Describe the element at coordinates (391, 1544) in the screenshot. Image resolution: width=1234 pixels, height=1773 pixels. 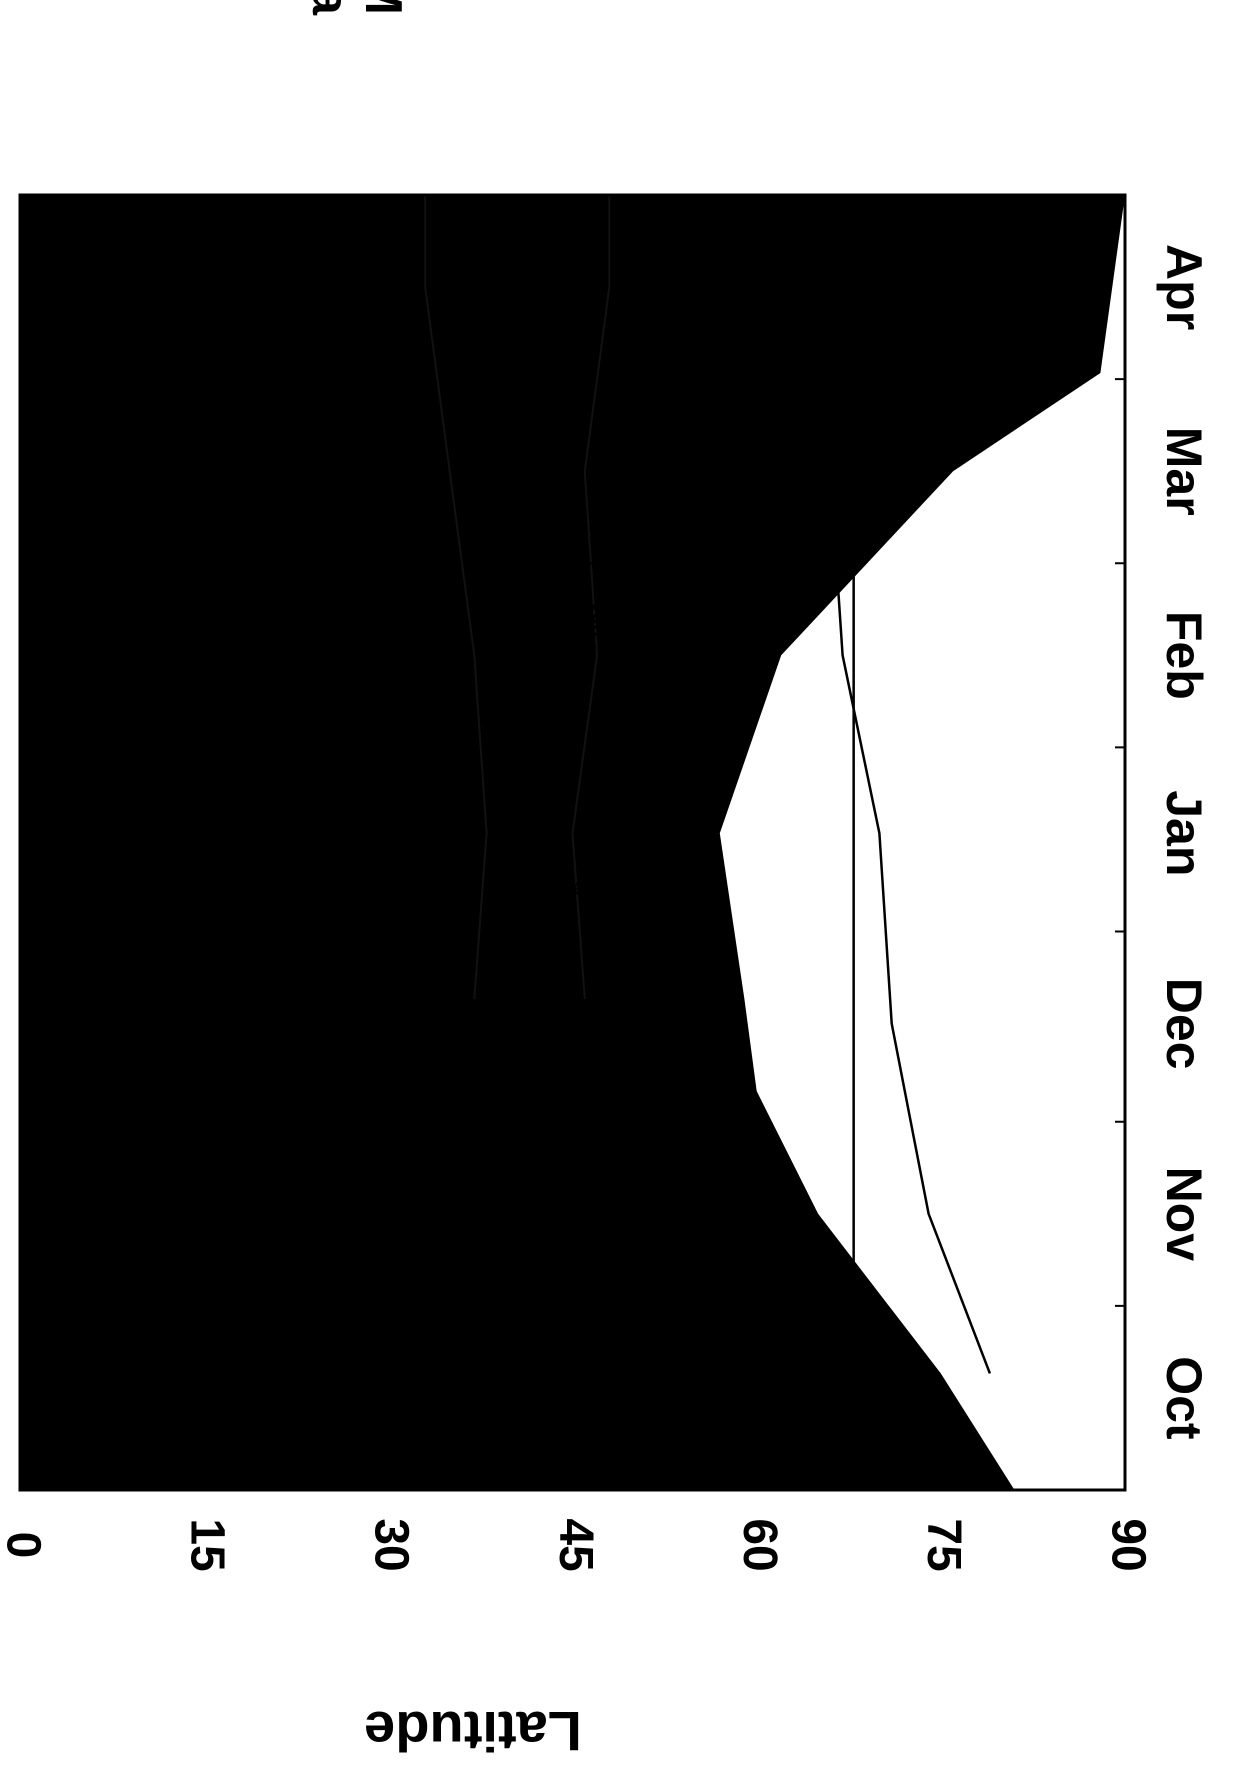
I see `latitude-tick-label: 30` at that location.